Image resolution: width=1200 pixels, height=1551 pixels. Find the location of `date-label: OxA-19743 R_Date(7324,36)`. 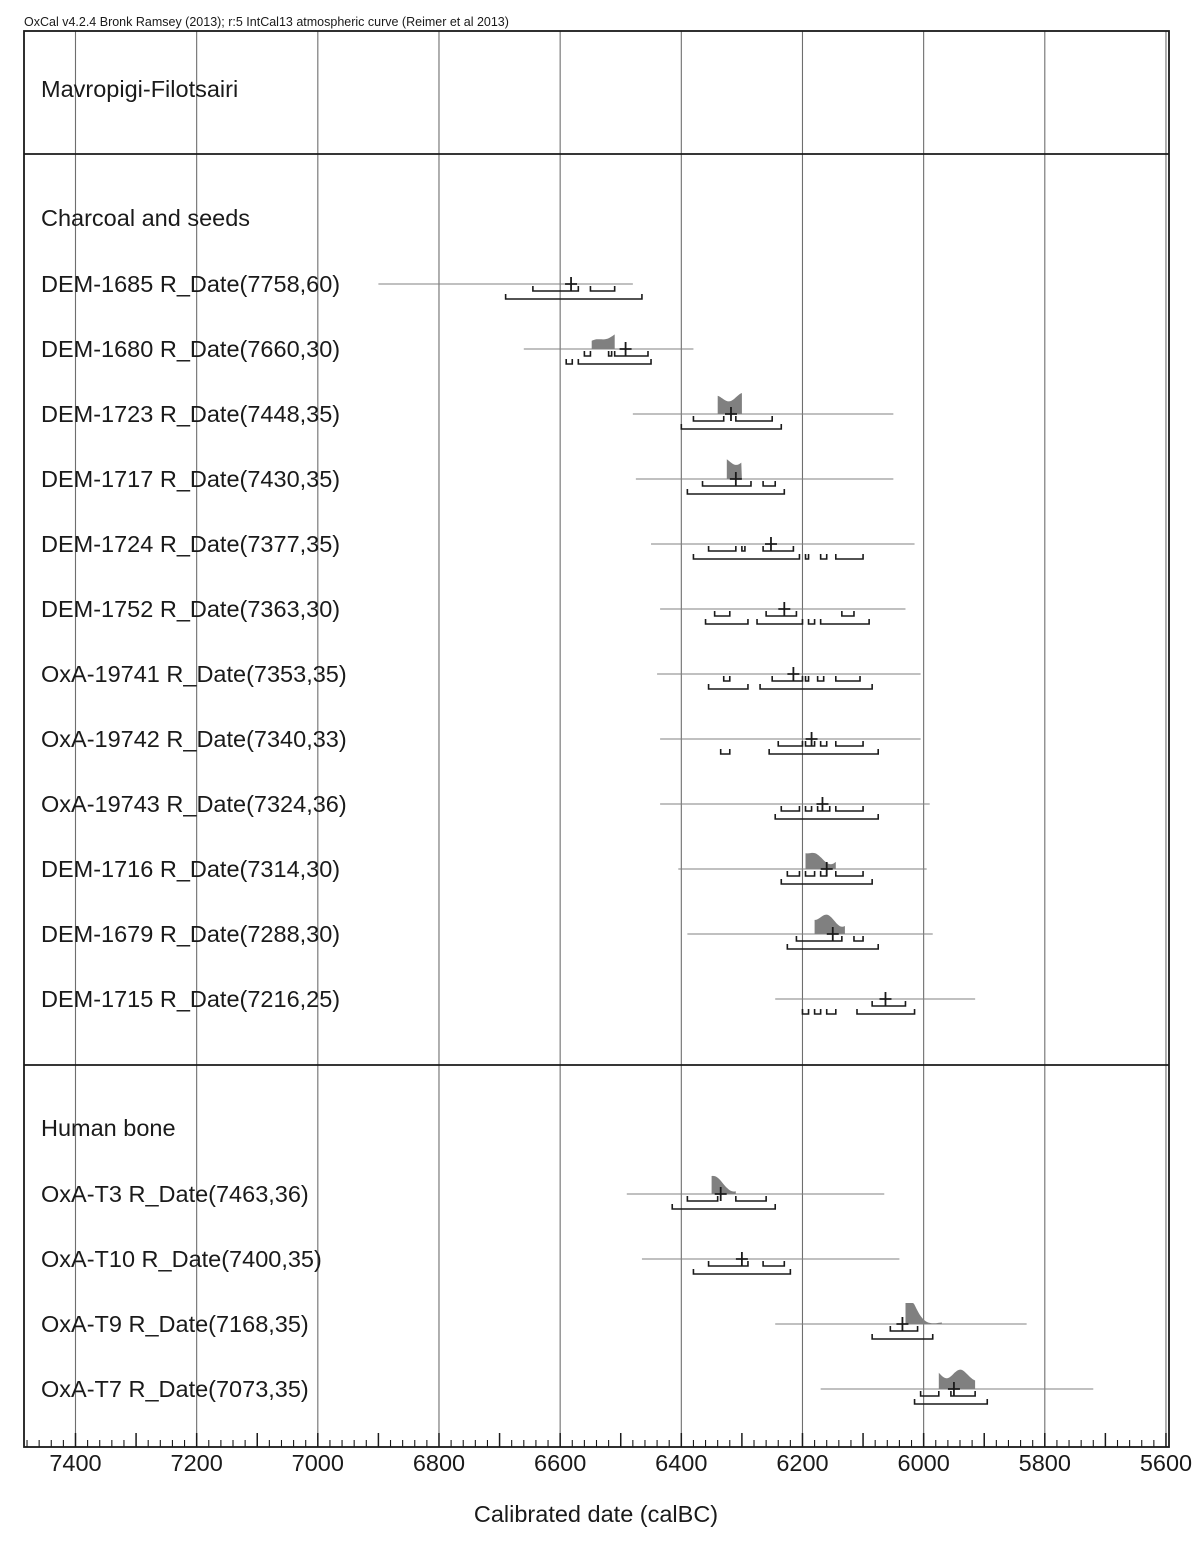

date-label: OxA-19743 R_Date(7324,36) is located at coordinates (194, 804).